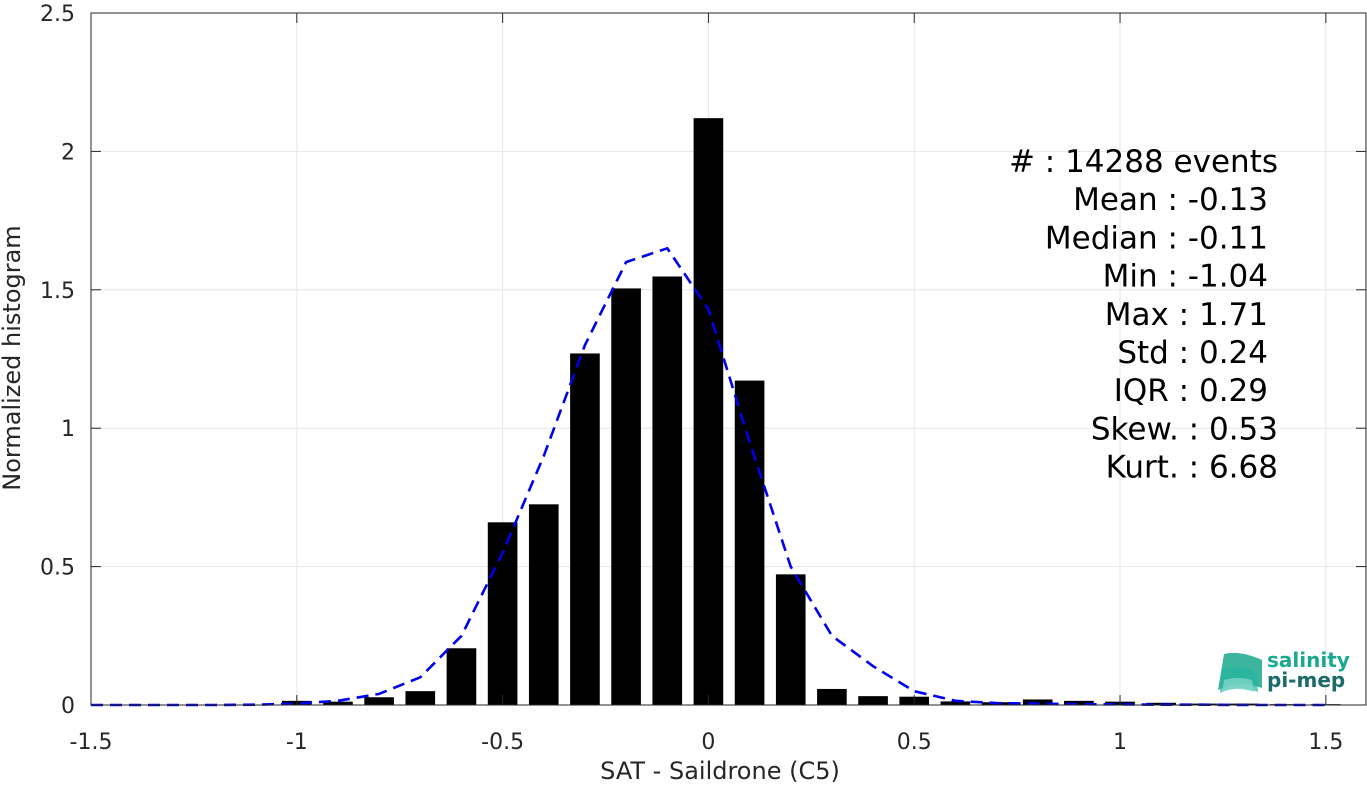  Describe the element at coordinates (720, 771) in the screenshot. I see `x-axis-title: SAT - Saildrone (C5)` at that location.